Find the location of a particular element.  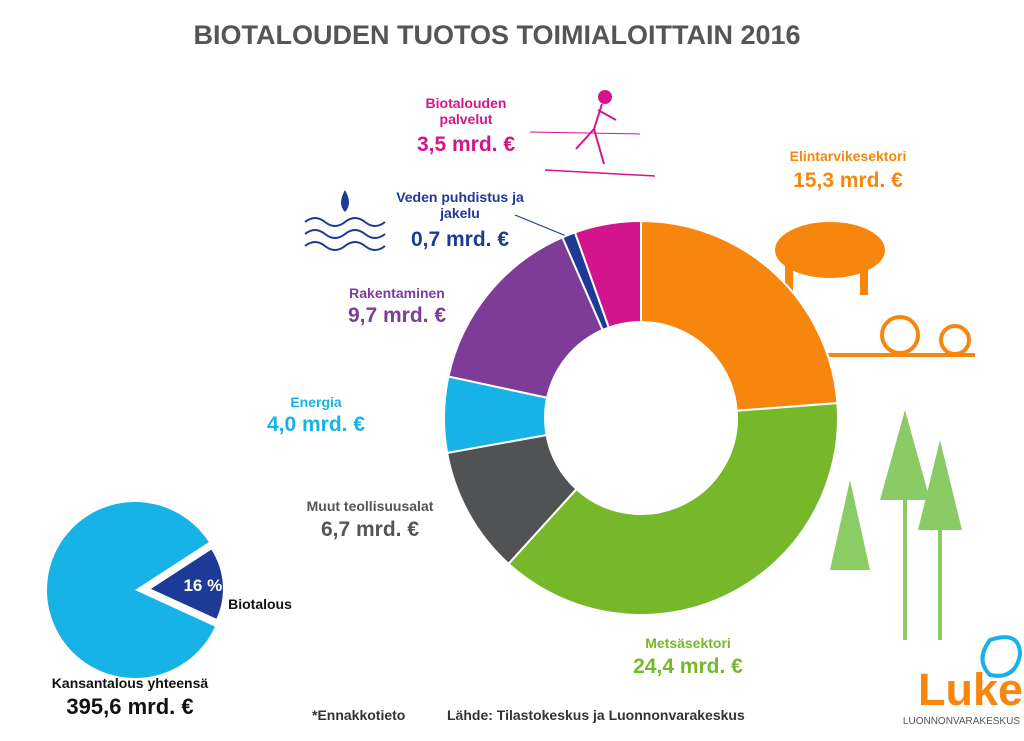

water-drop-icon is located at coordinates (345, 201).